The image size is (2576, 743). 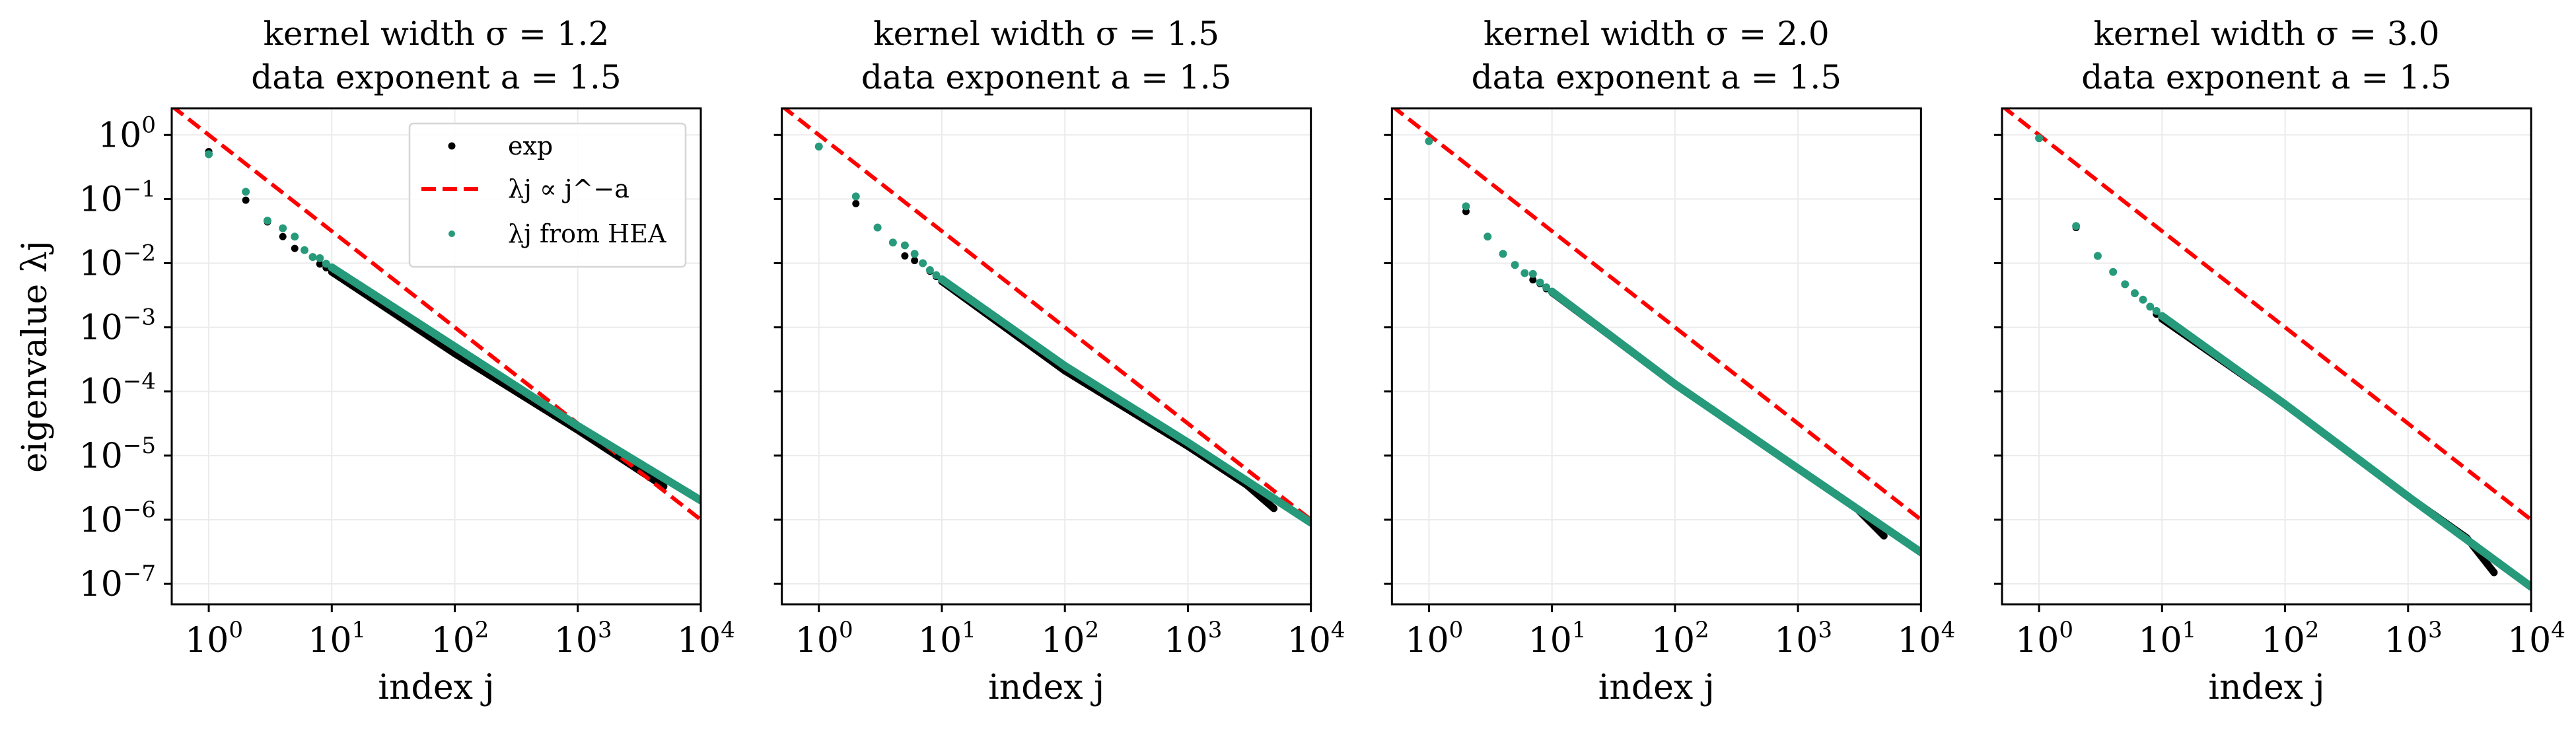 I want to click on power-law-reference-line, so click(x=1656, y=315).